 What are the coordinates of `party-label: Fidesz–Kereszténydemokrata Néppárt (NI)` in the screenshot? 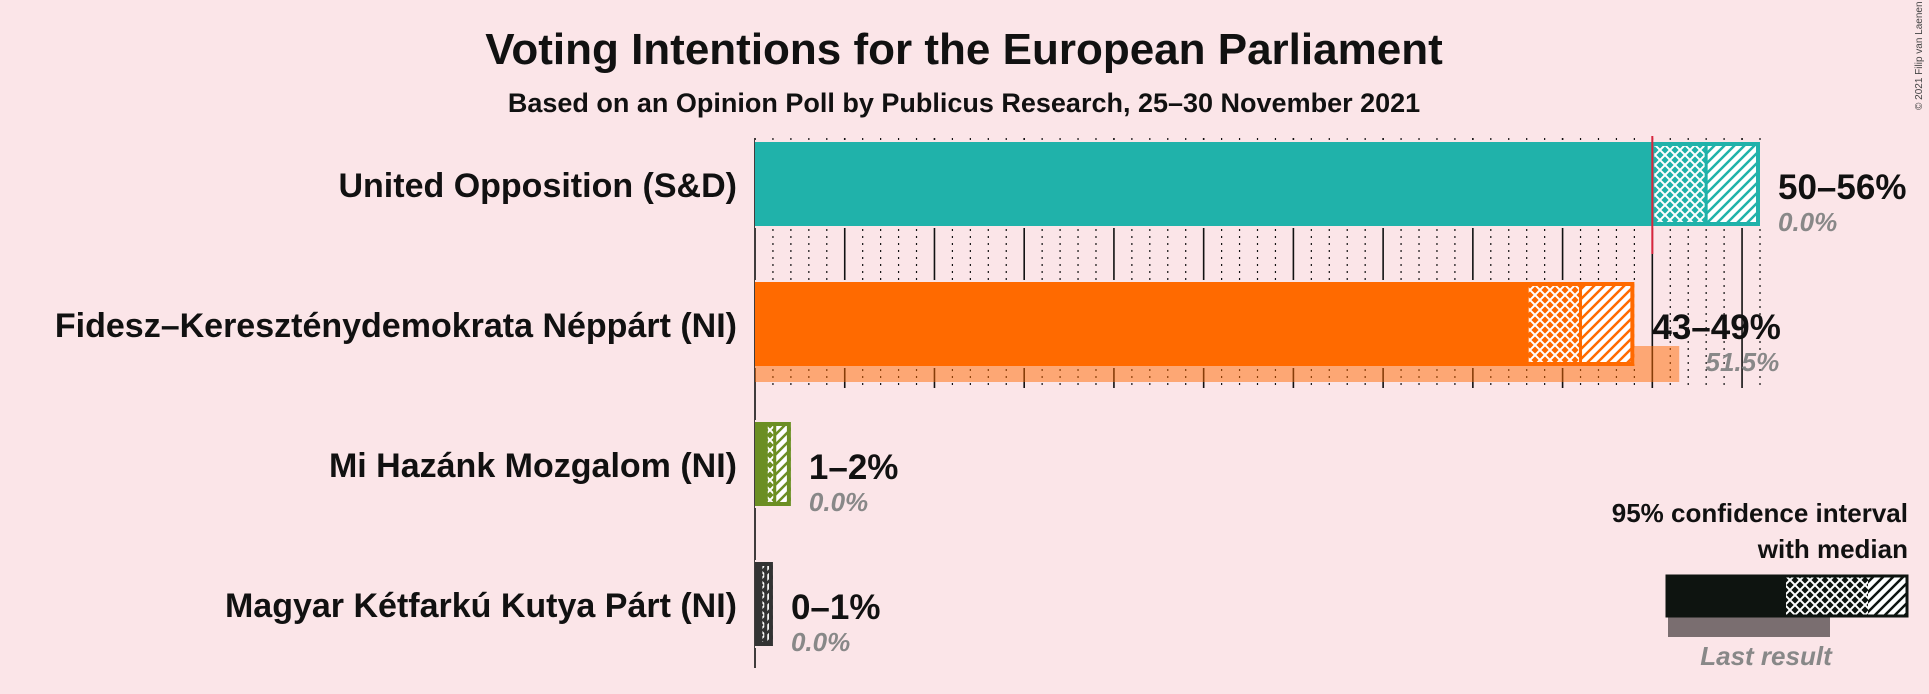 It's located at (396, 326).